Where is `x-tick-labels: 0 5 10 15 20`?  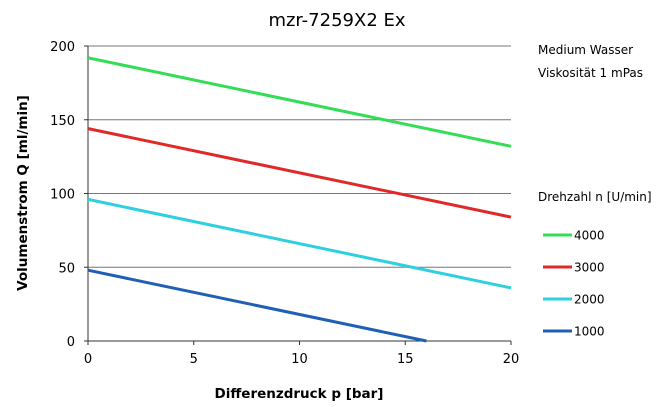
x-tick-labels: 0 5 10 15 20 is located at coordinates (301, 354).